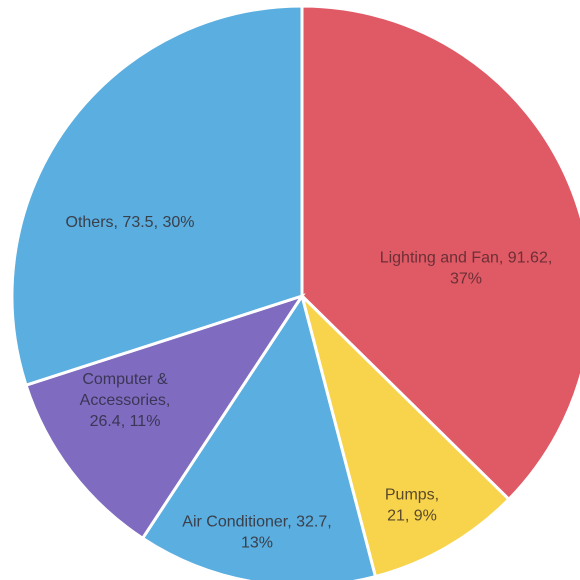  What do you see at coordinates (125, 379) in the screenshot?
I see `data-label-line: Computer &` at bounding box center [125, 379].